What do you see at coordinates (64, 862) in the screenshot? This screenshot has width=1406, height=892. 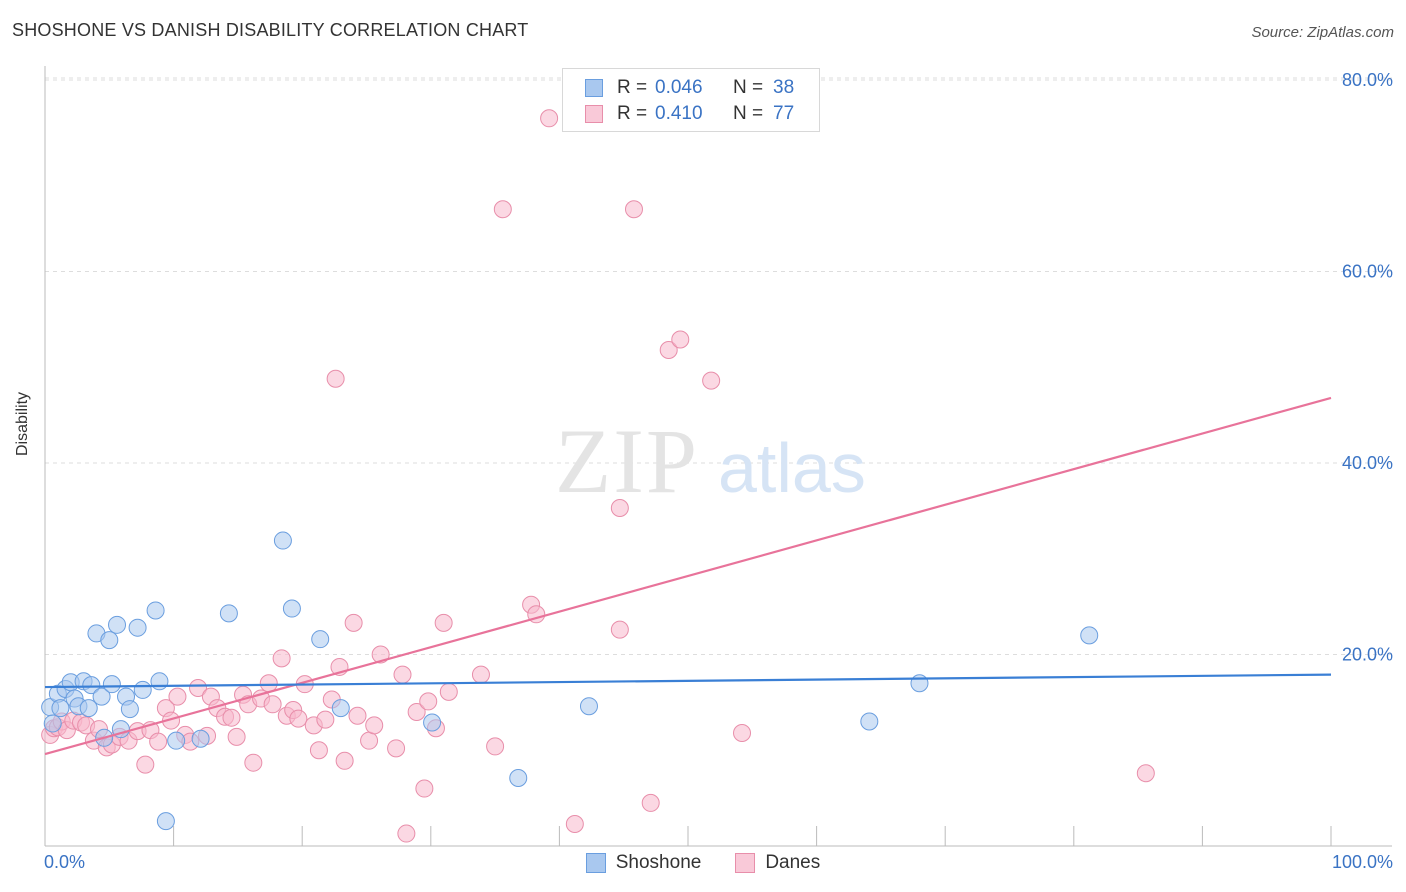 I see `x-tick-label-min: 0.0%` at bounding box center [64, 862].